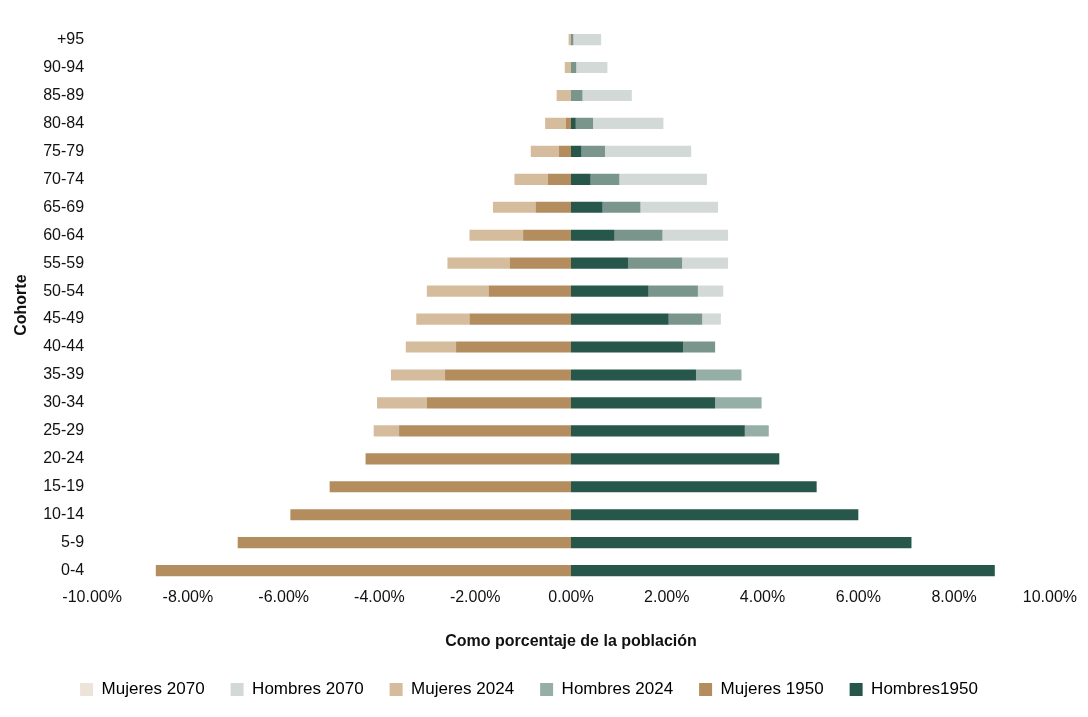 The image size is (1088, 717). What do you see at coordinates (772, 689) in the screenshot?
I see `legend-label: Mujeres 1950` at bounding box center [772, 689].